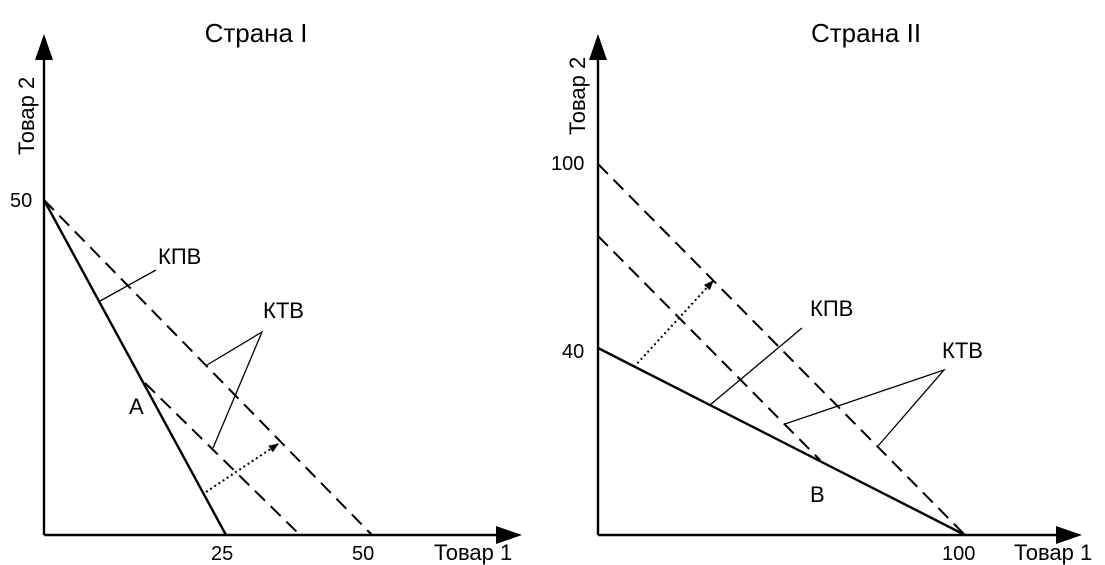 This screenshot has width=1105, height=565. Describe the element at coordinates (1053, 552) in the screenshot. I see `panel-2-x-axis-label: Товар 1` at that location.